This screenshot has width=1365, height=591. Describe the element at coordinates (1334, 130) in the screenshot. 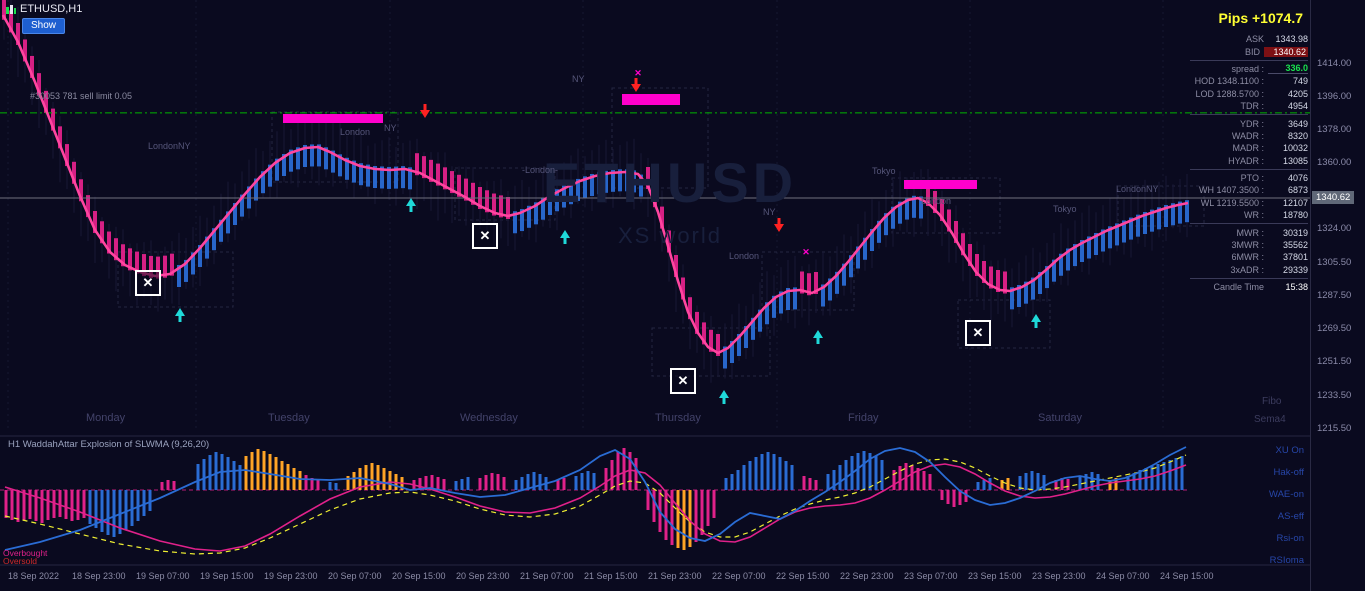

I see `price-axis-label: 1378.00` at that location.